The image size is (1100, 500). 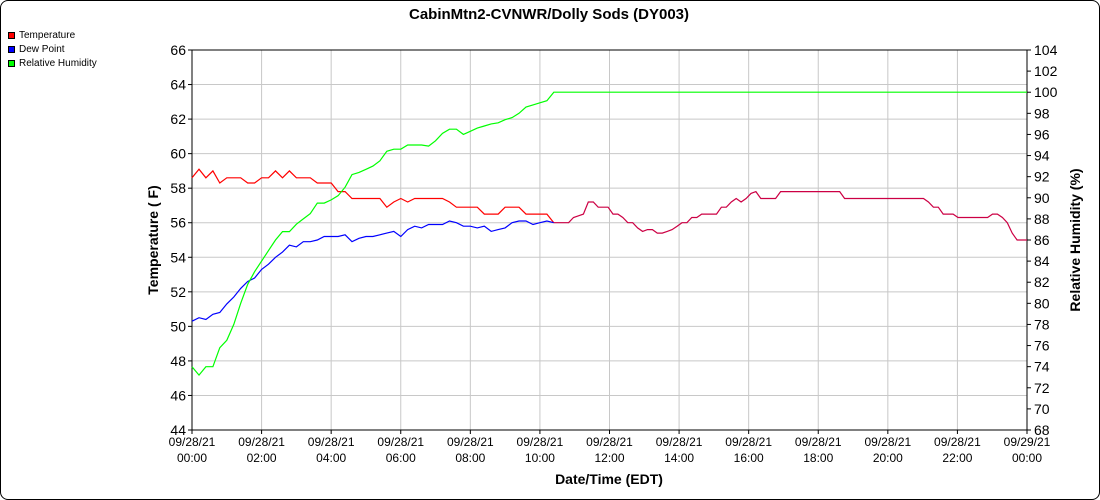 What do you see at coordinates (1042, 303) in the screenshot?
I see `y2-tick-label: 80` at bounding box center [1042, 303].